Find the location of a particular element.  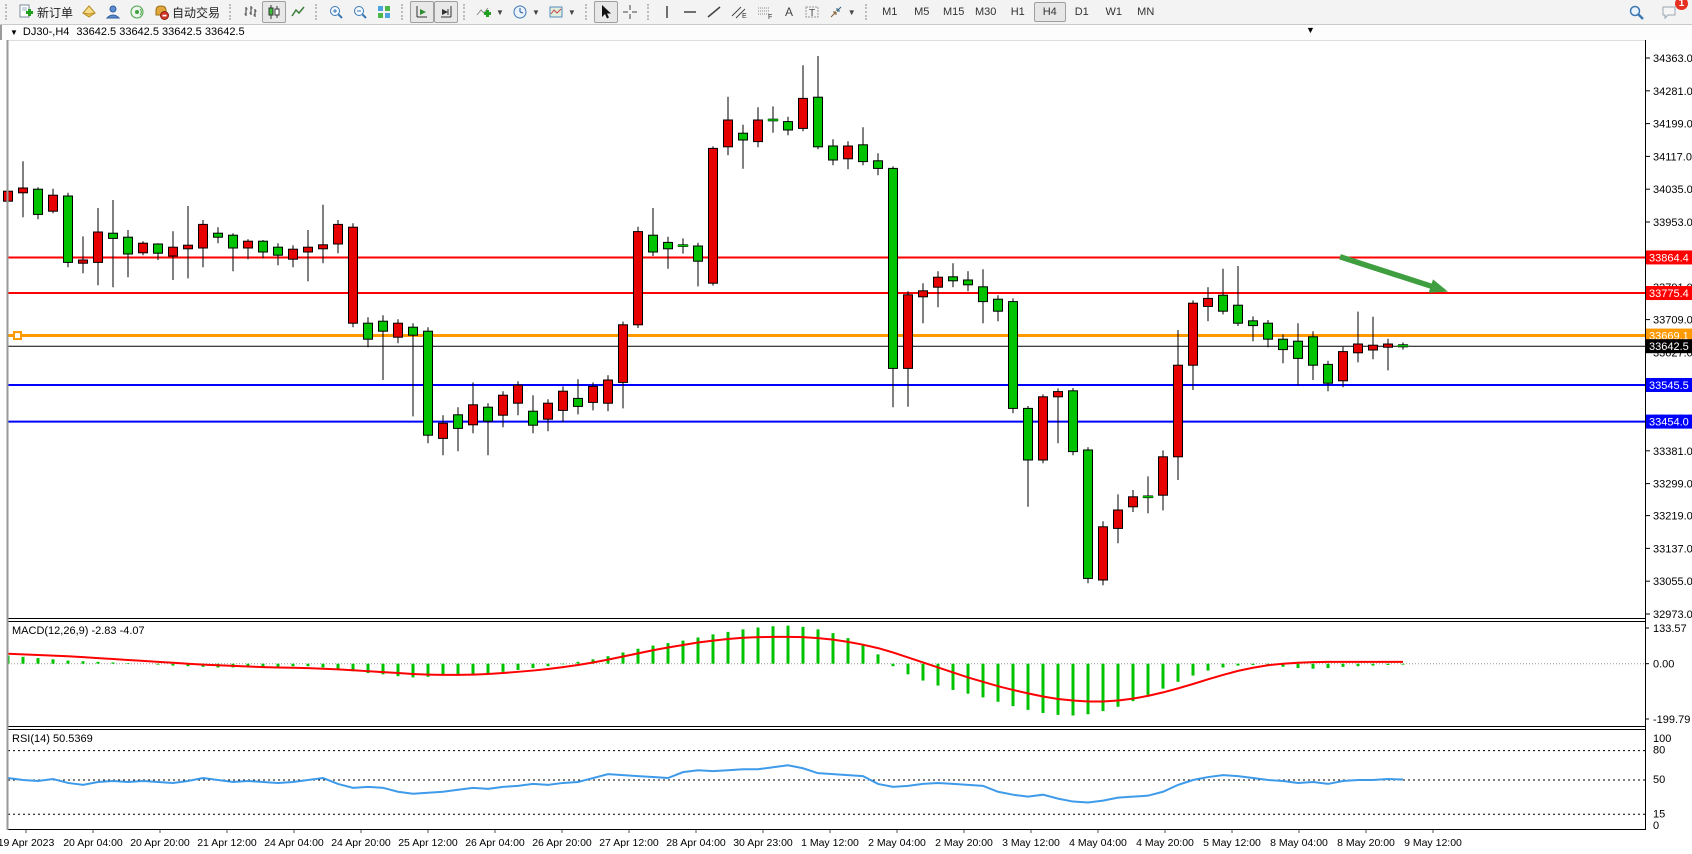

trend-arrow-head is located at coordinates (1438, 286).